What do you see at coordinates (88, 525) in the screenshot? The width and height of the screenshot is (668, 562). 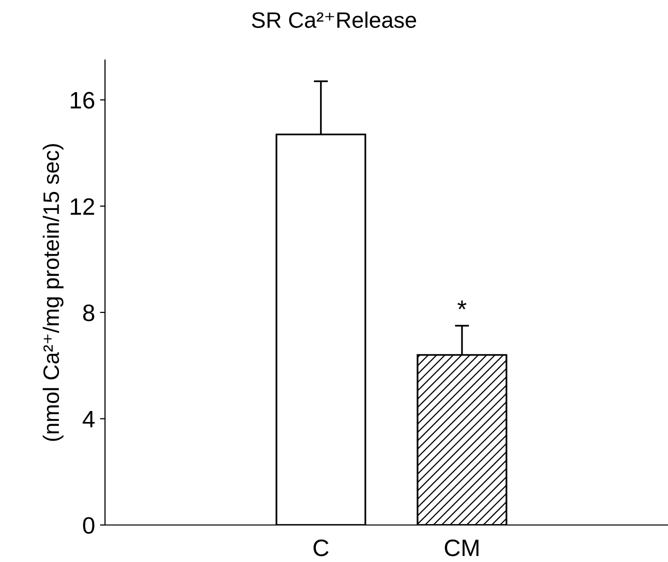 I see `y-tick-label: 0` at bounding box center [88, 525].